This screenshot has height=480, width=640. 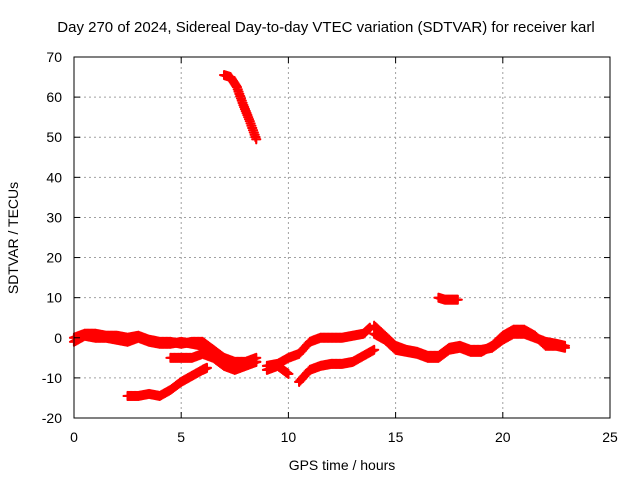 What do you see at coordinates (54, 217) in the screenshot?
I see `y-tick-label: 30` at bounding box center [54, 217].